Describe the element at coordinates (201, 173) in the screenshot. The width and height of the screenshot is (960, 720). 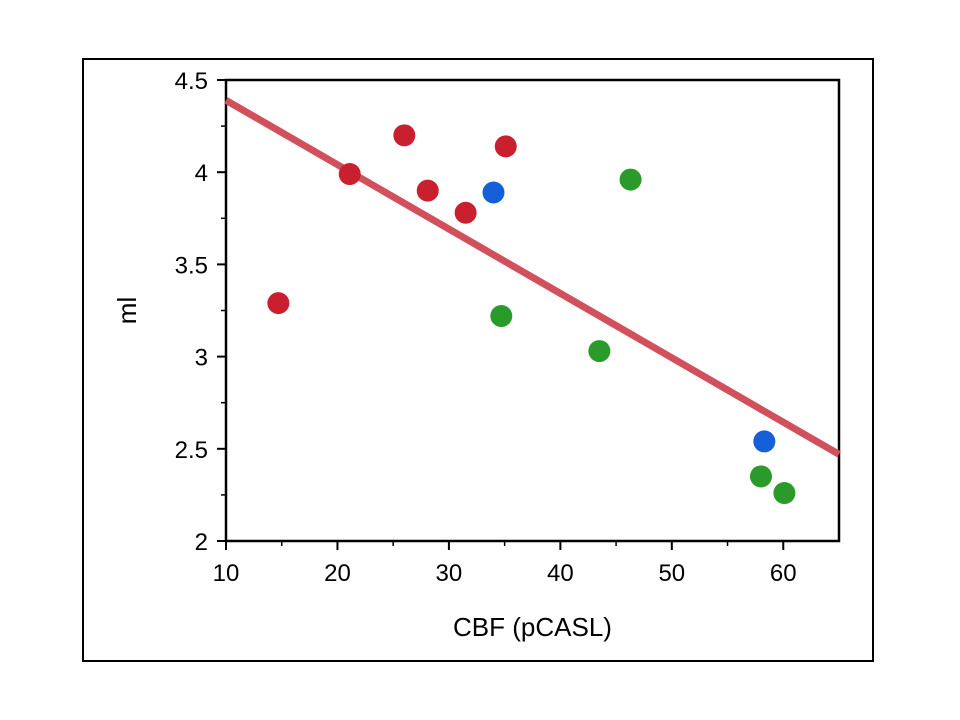
I see `y-tick-label: 4` at that location.